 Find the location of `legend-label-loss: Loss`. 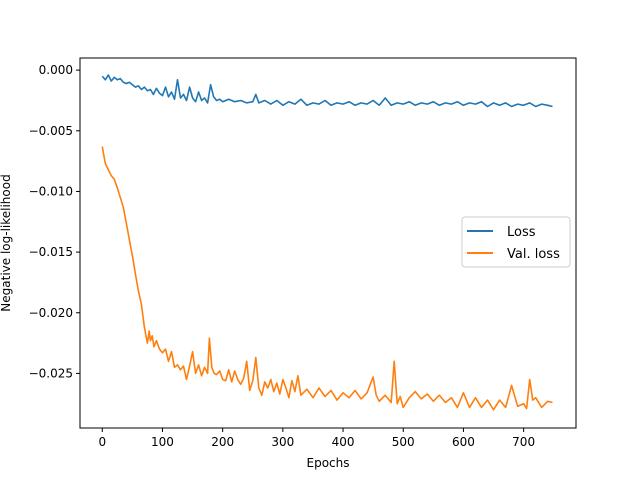

legend-label-loss: Loss is located at coordinates (521, 232).